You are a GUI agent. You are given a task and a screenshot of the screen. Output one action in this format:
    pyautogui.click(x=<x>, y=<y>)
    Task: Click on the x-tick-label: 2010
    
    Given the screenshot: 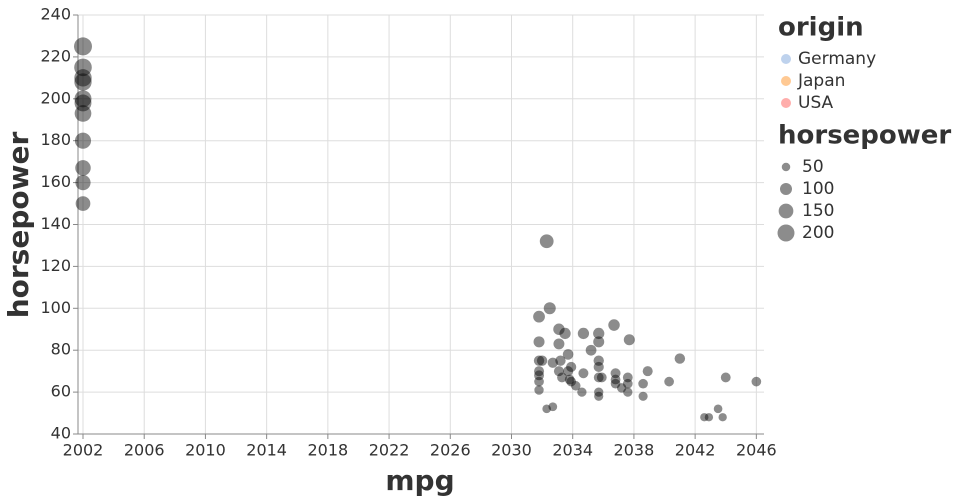 What is the action you would take?
    pyautogui.click(x=205, y=450)
    